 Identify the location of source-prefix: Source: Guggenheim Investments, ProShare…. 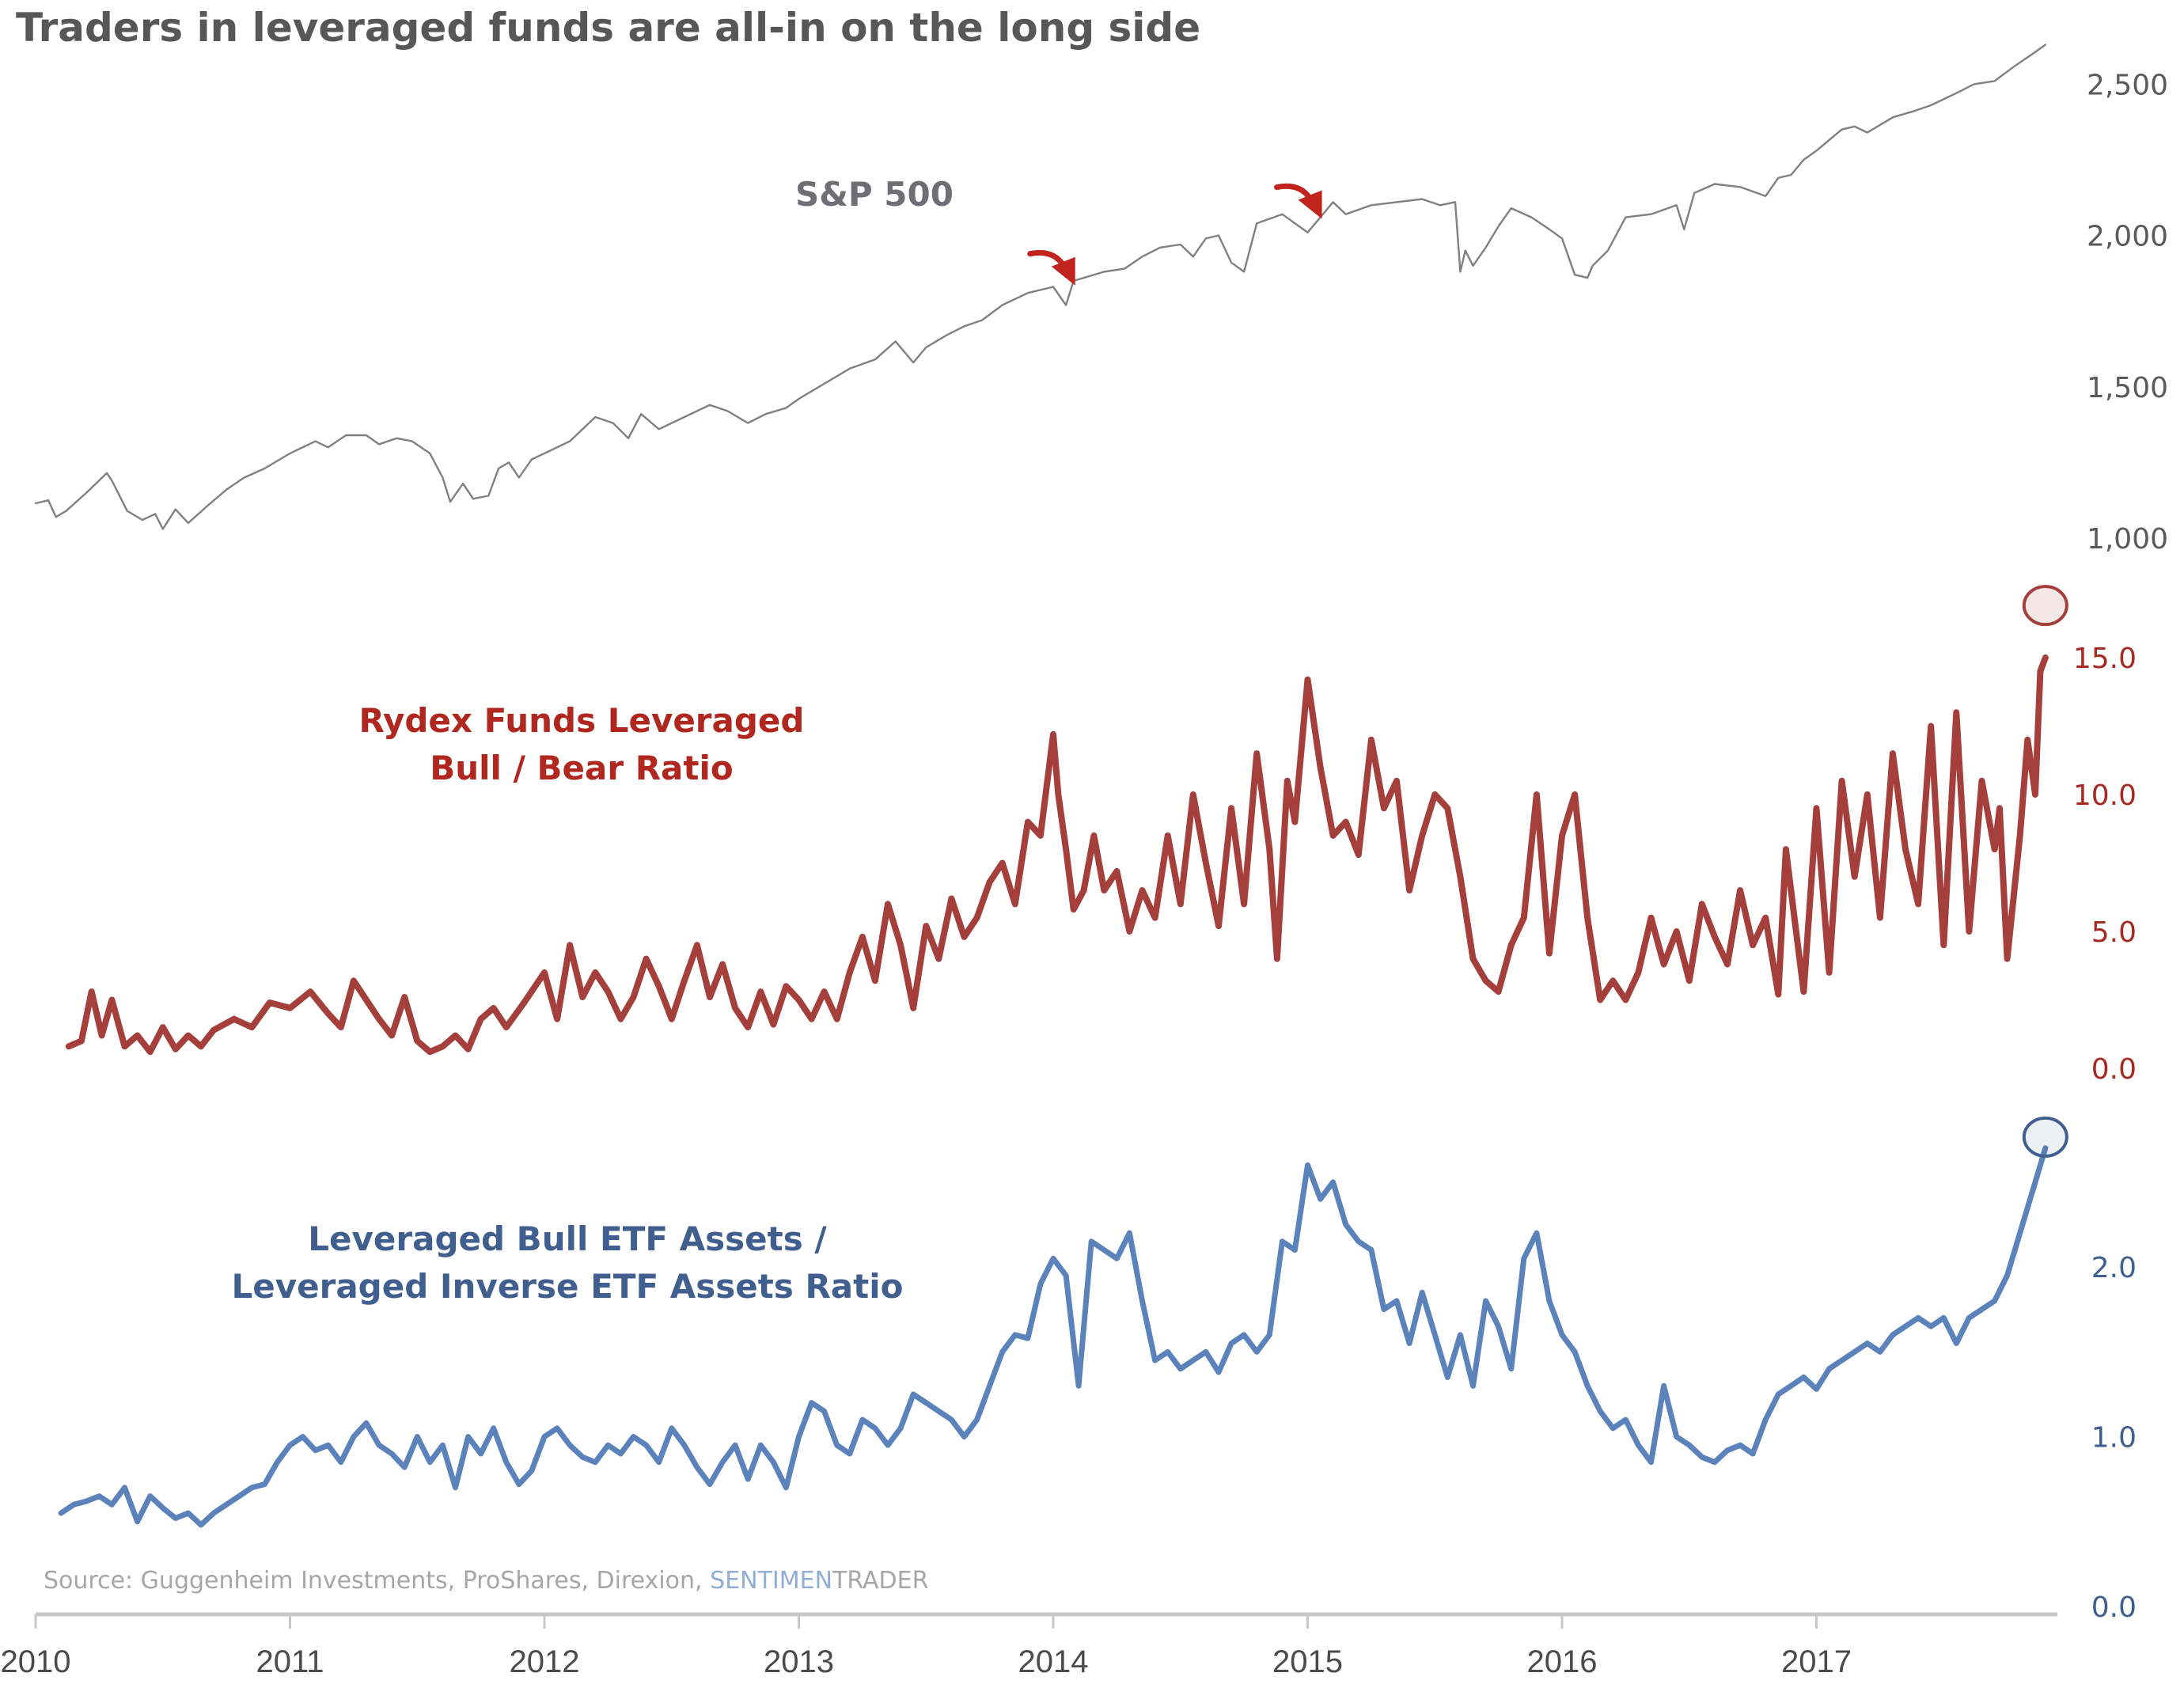
(377, 1581).